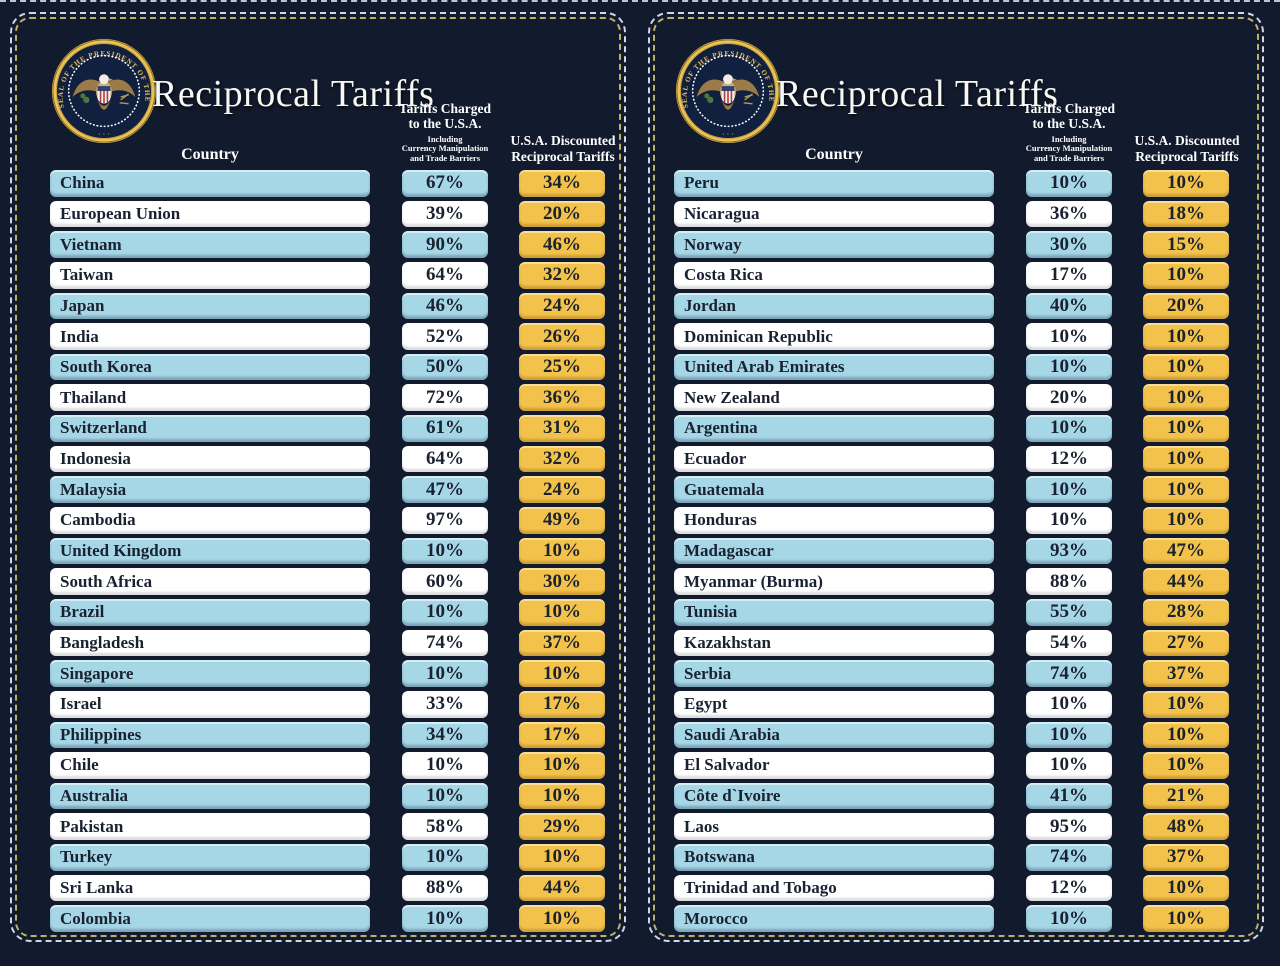 This screenshot has width=1280, height=966. I want to click on table-row: Pakistan 58% 29%, so click(328, 827).